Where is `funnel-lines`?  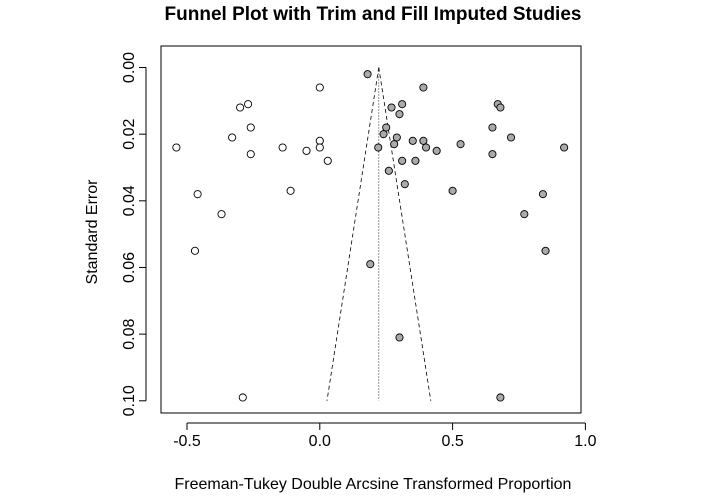
funnel-lines is located at coordinates (379, 234).